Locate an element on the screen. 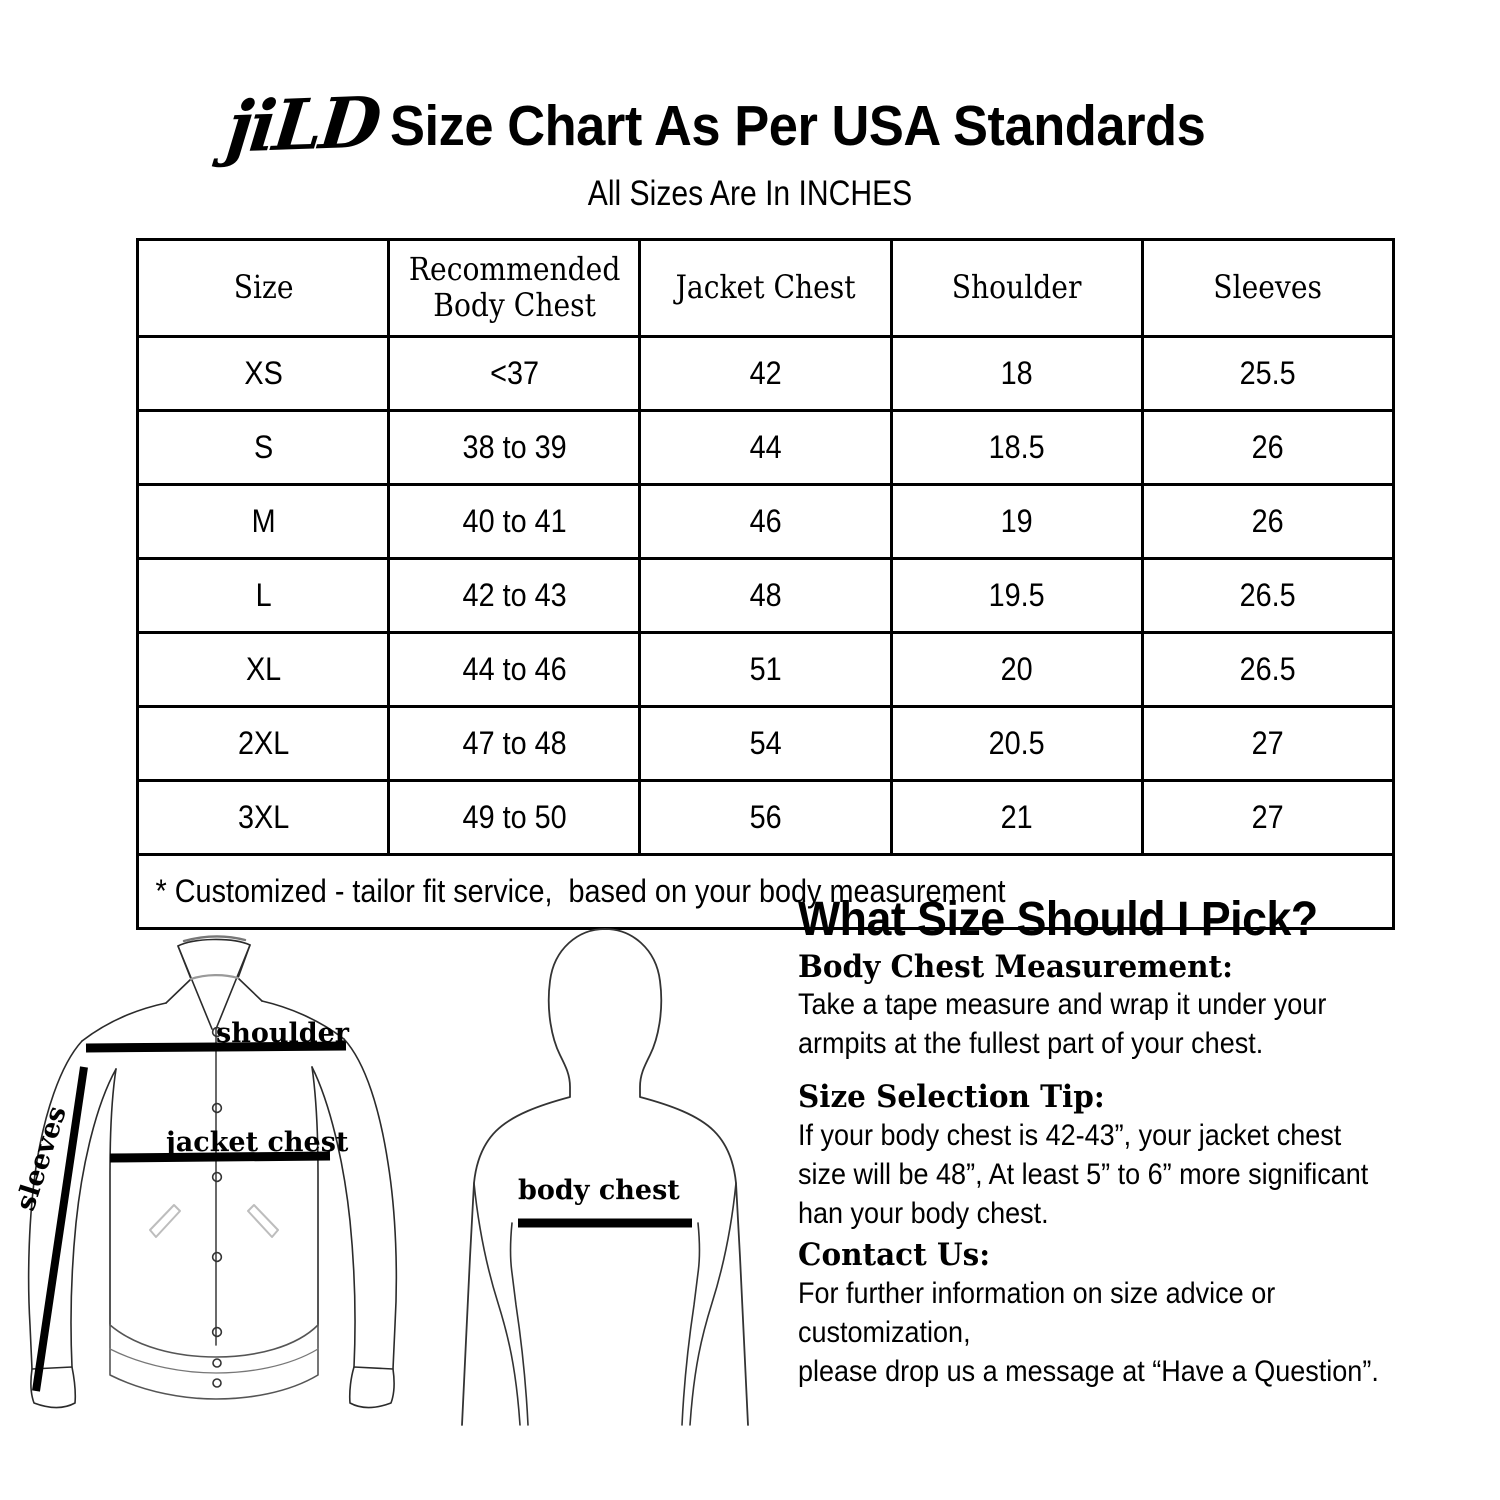 This screenshot has height=1500, width=1500. cell-size: 3XL is located at coordinates (263, 817).